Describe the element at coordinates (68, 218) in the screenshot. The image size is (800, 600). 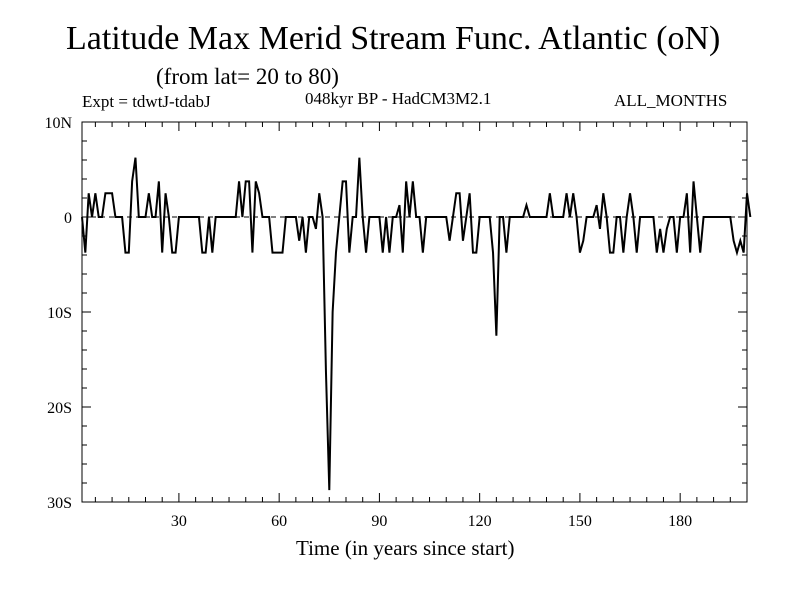
I see `y-tick-label: 0` at that location.